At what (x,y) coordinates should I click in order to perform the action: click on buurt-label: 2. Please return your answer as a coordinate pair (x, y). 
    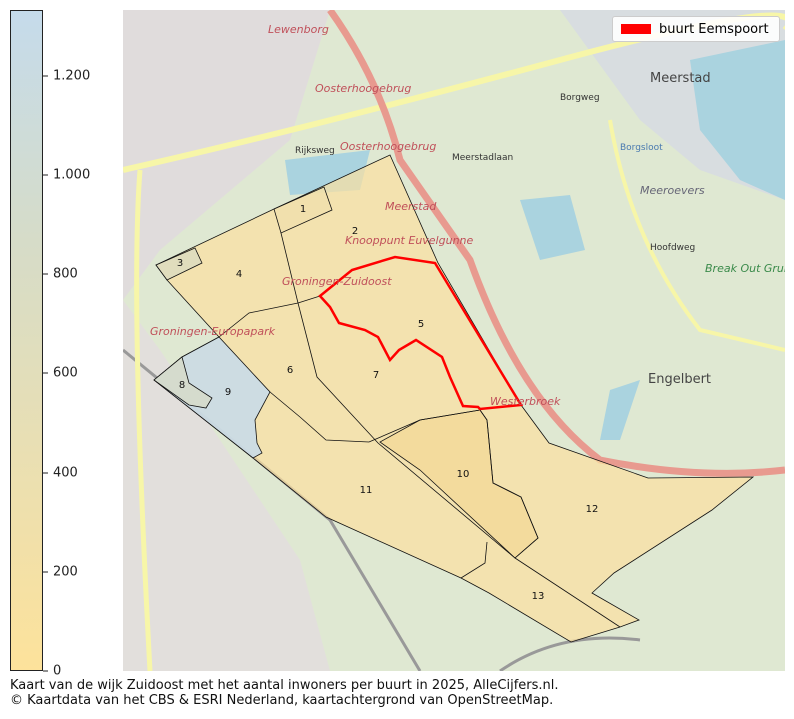
    Looking at the image, I should click on (355, 231).